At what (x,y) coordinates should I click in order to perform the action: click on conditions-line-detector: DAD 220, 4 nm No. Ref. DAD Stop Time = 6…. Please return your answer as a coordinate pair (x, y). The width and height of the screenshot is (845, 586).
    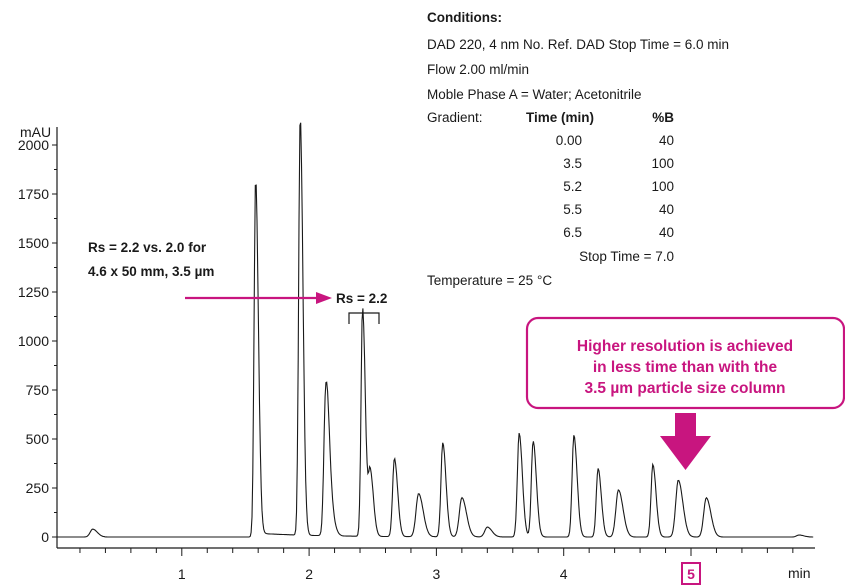
    Looking at the image, I should click on (578, 44).